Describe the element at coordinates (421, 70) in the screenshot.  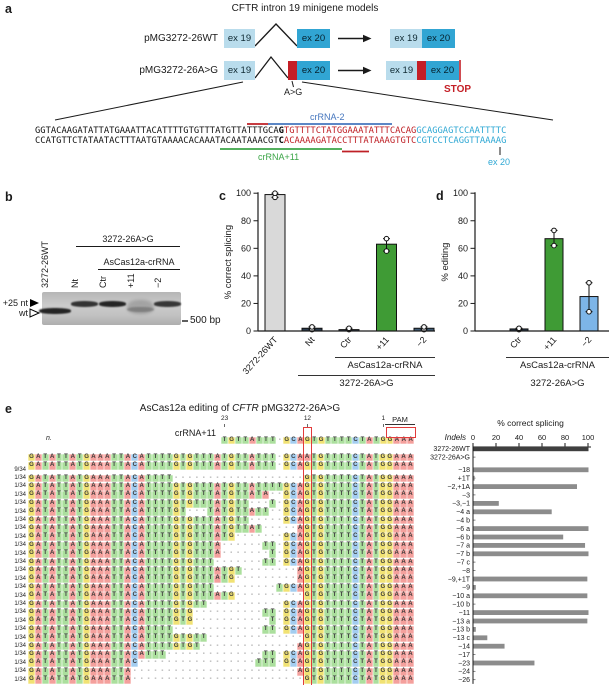
I see `product-cryptic-exon-block` at that location.